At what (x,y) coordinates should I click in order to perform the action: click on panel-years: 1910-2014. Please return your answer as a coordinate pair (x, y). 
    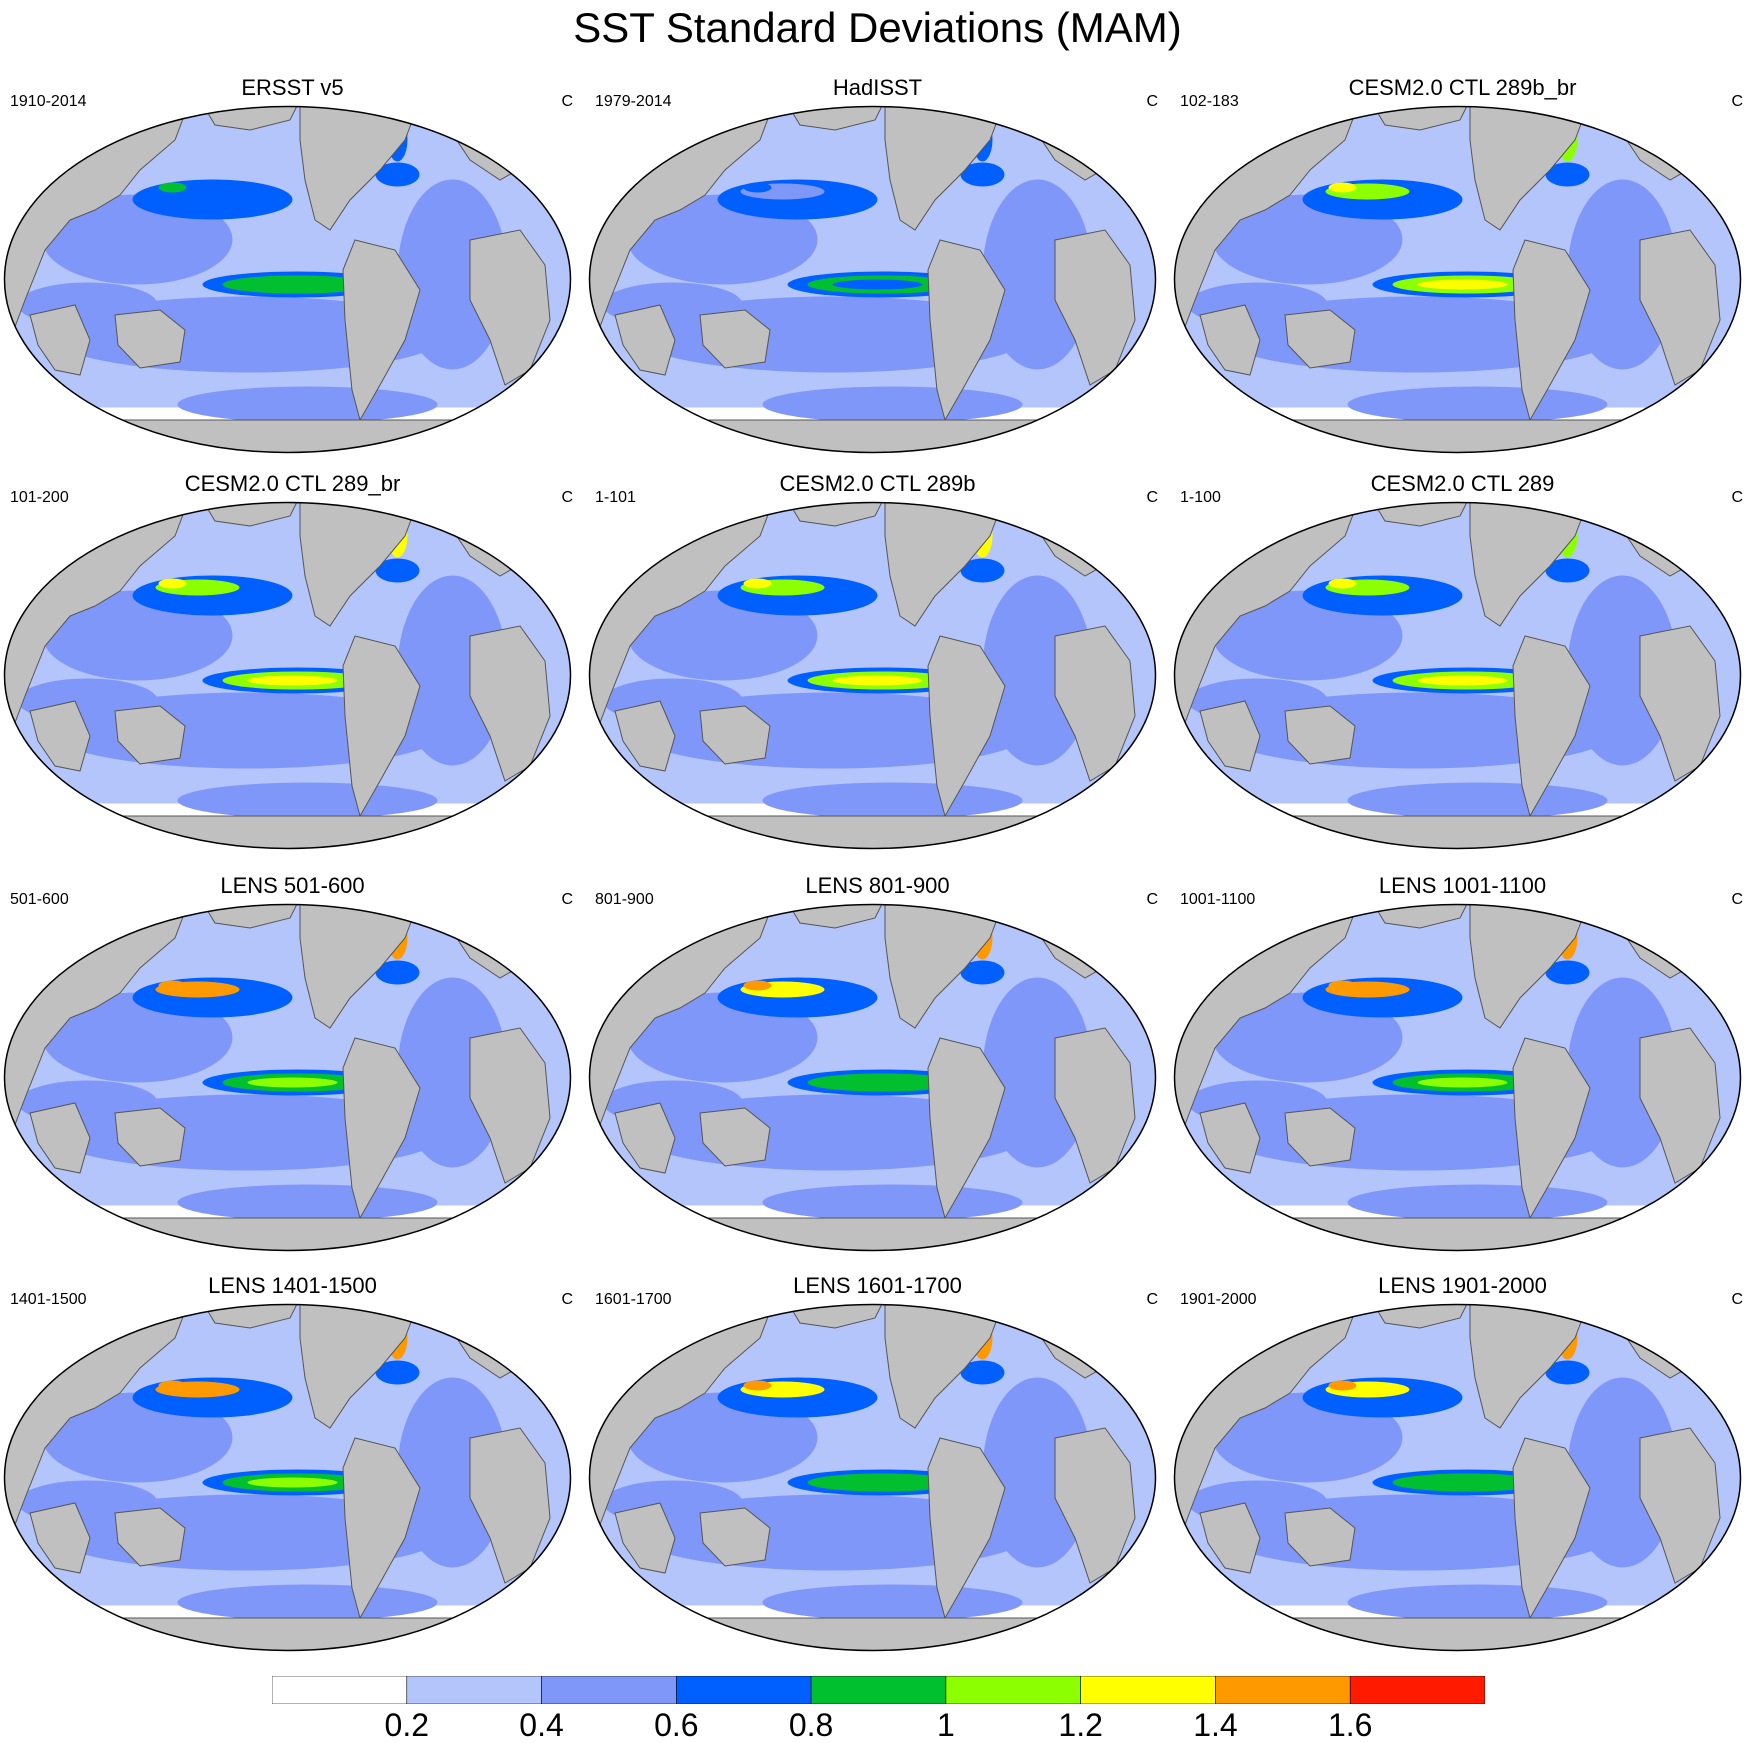
    Looking at the image, I should click on (48, 101).